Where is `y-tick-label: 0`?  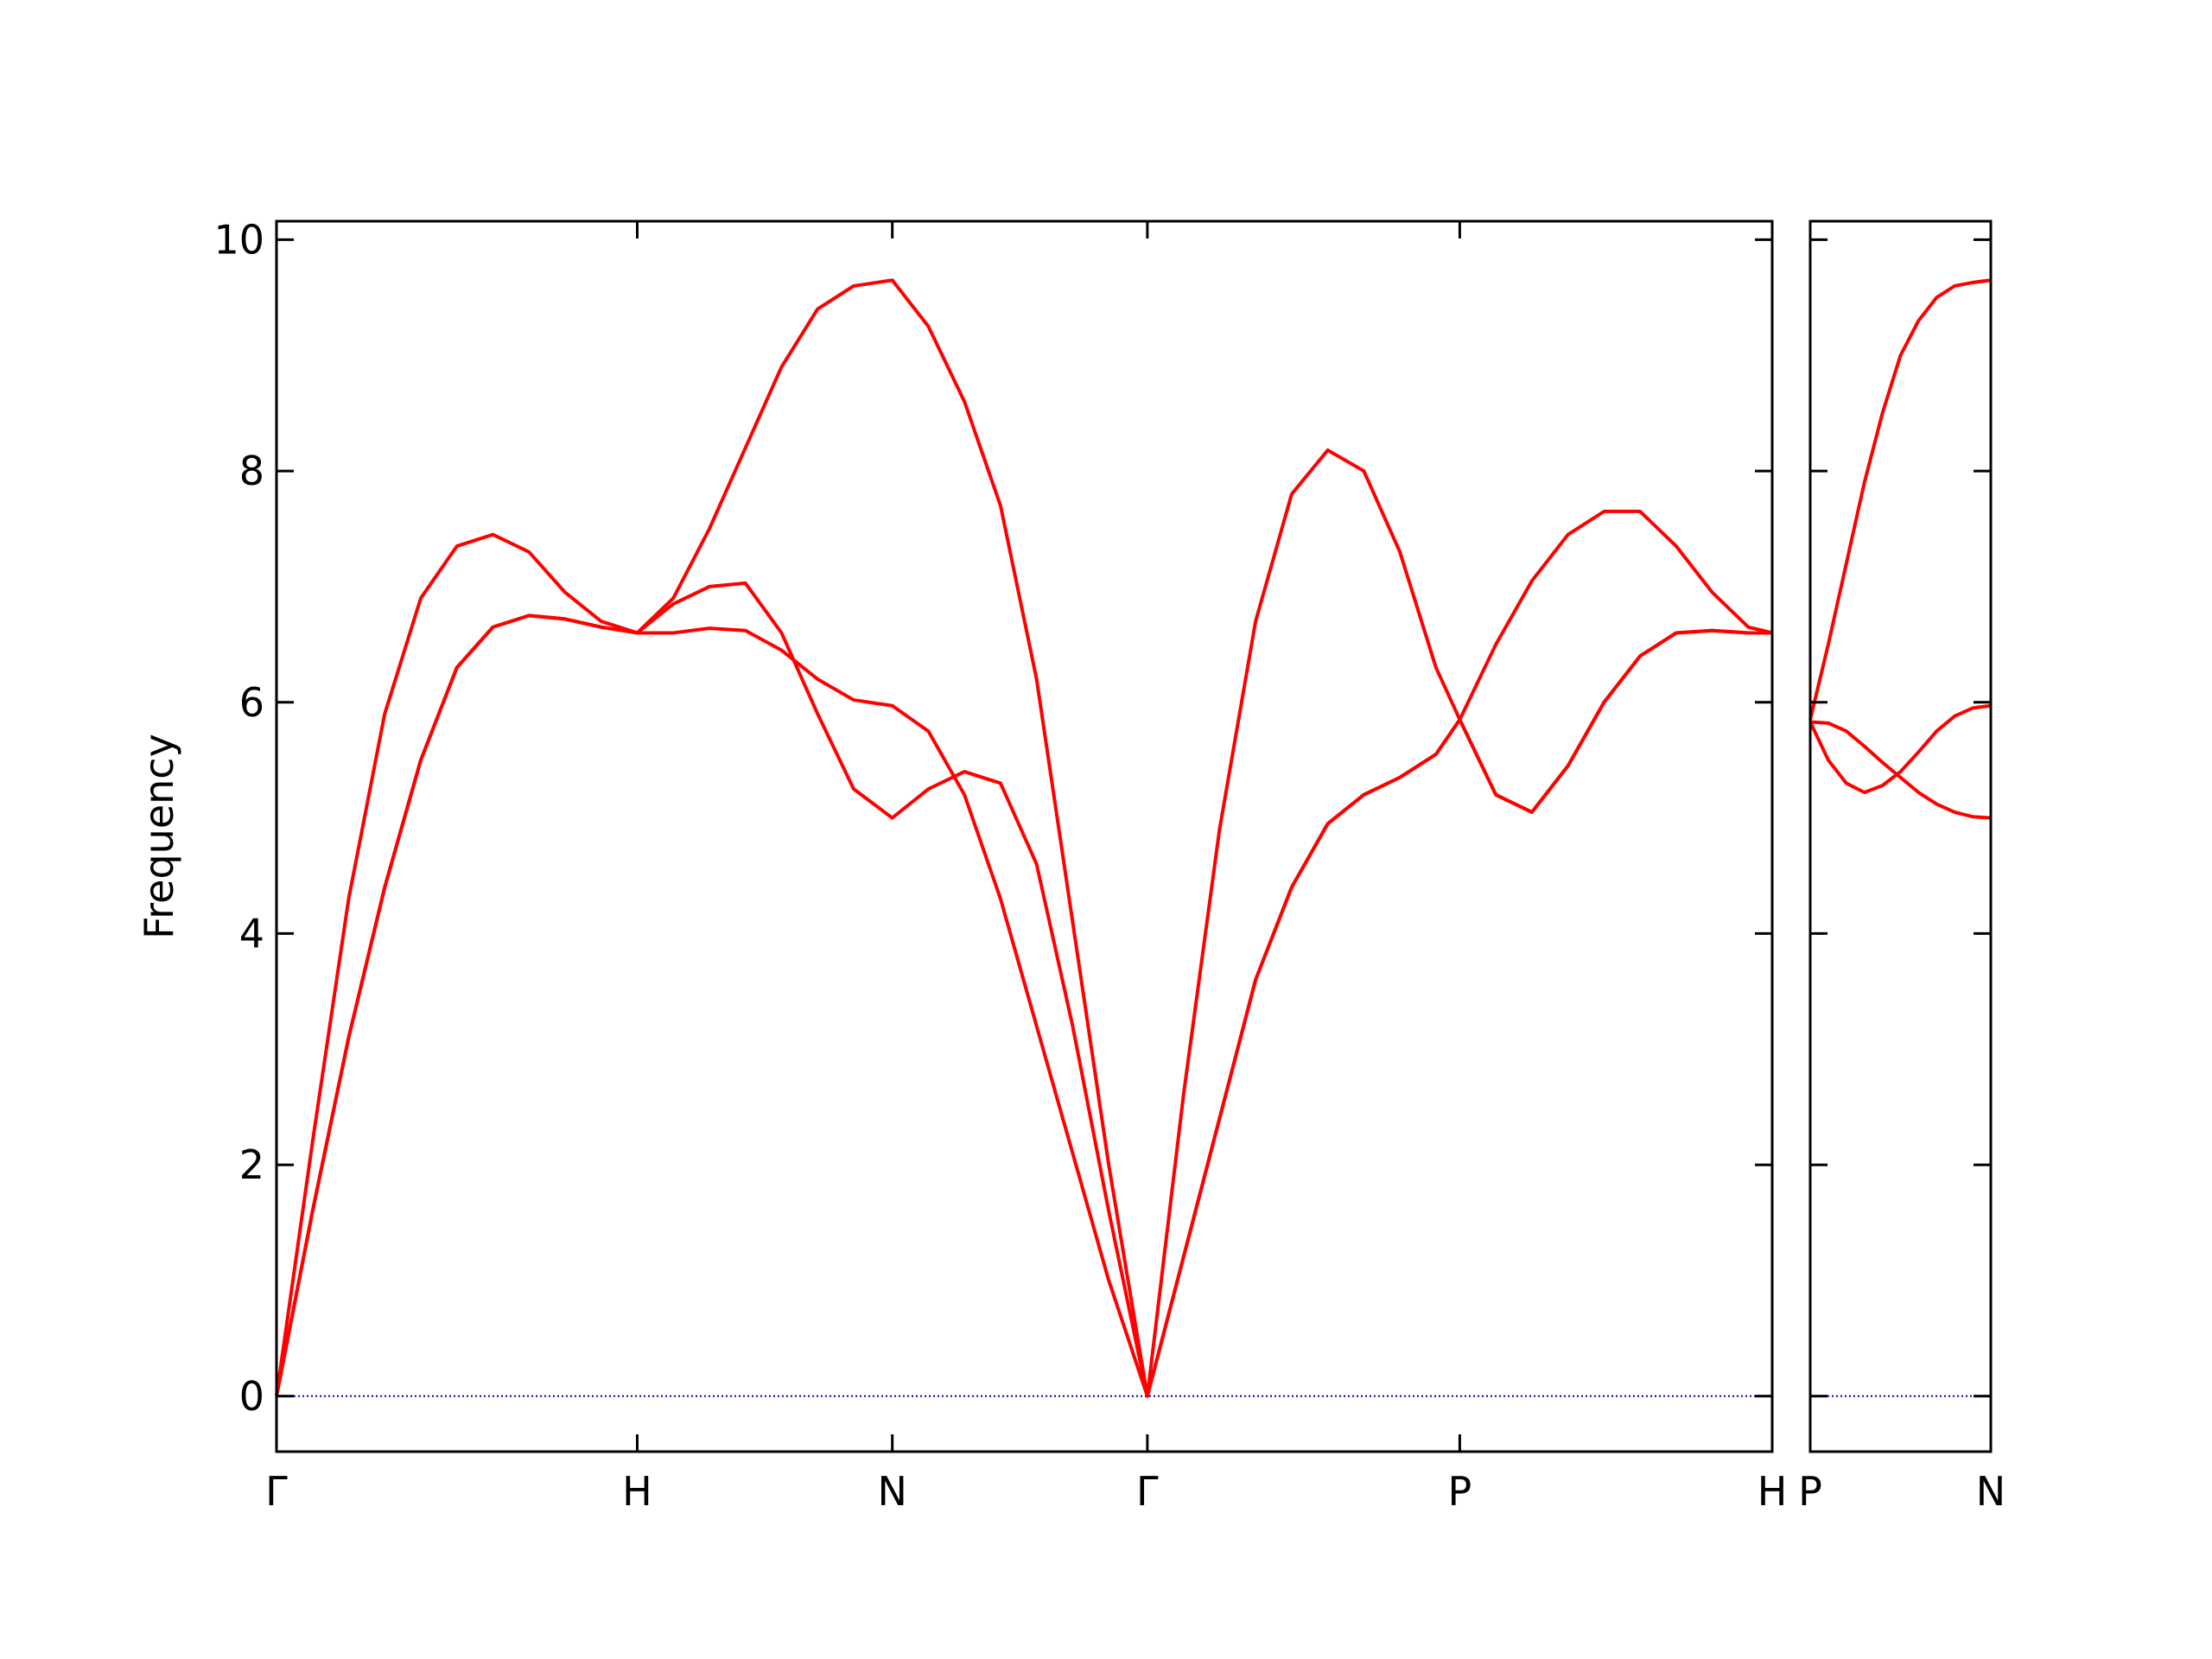
y-tick-label: 0 is located at coordinates (251, 1396).